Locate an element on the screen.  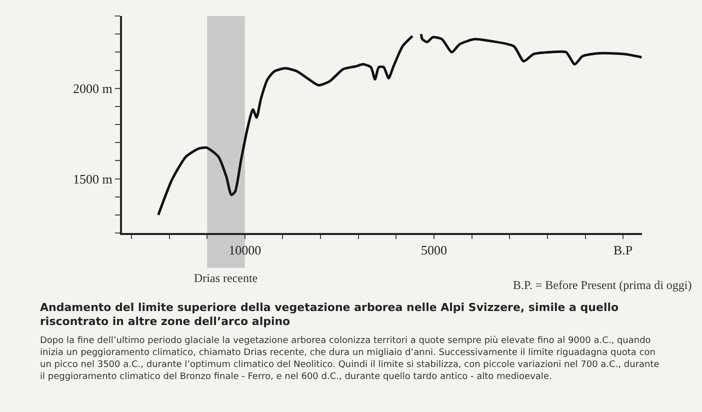
x-tick-label: 5000 is located at coordinates (434, 250).